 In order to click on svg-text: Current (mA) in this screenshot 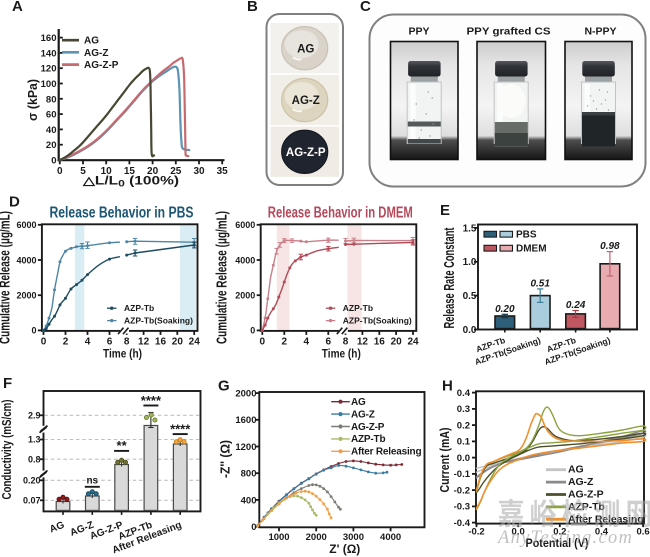, I will do `click(445, 460)`.